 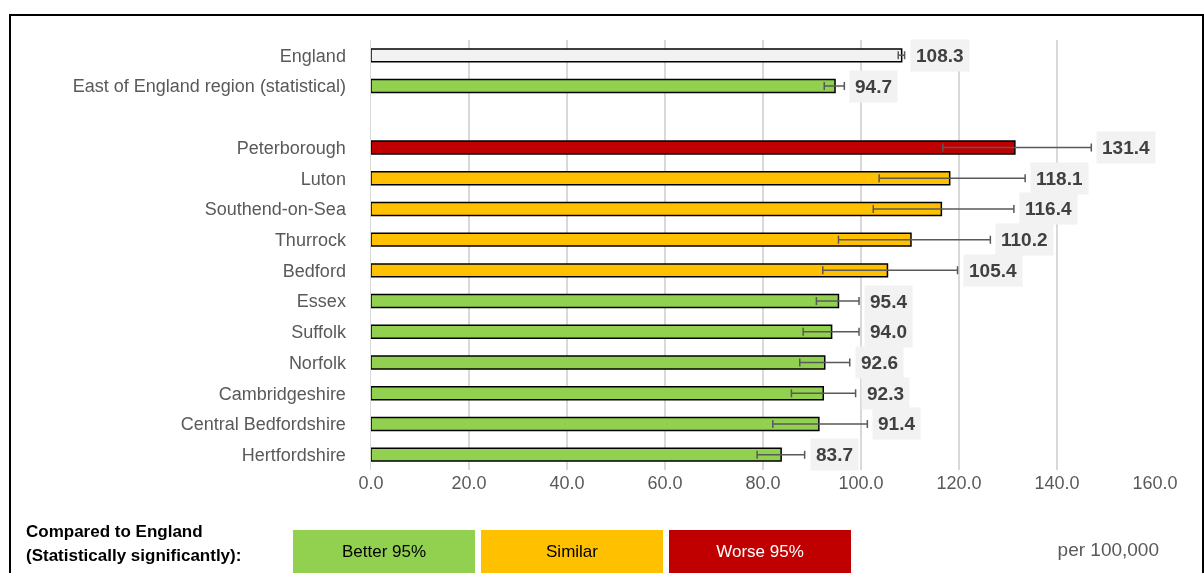 I want to click on text: Similar, so click(x=572, y=551).